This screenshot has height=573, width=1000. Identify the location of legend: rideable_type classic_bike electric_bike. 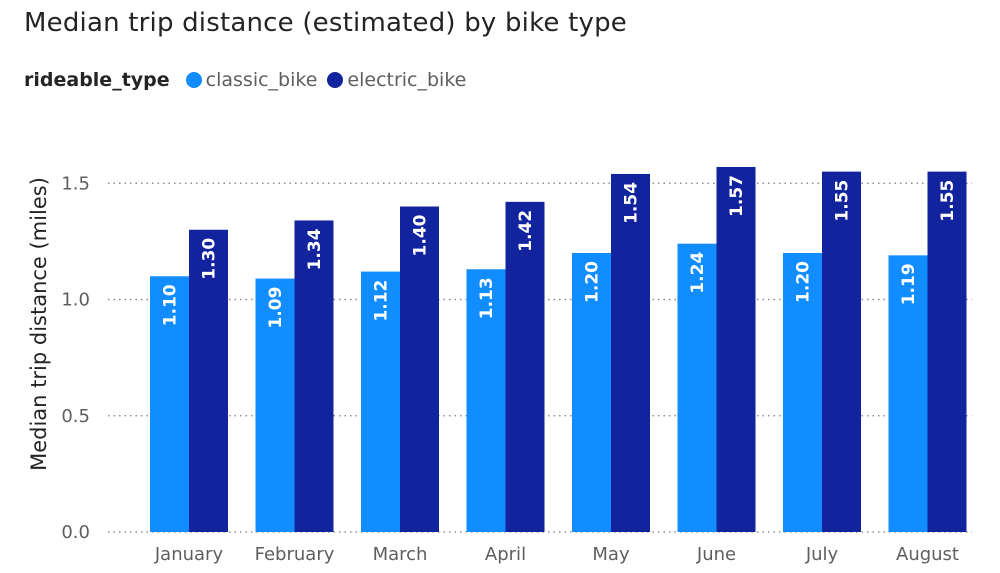
(250, 80).